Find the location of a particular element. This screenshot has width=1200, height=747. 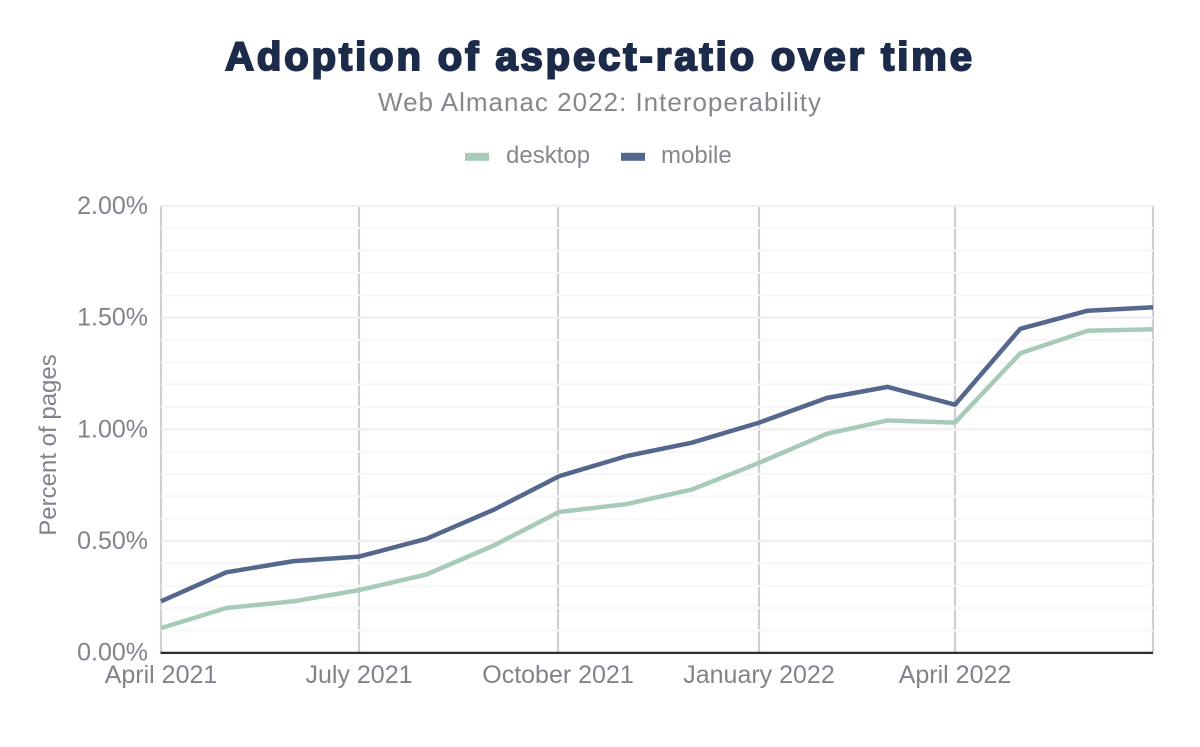

svg-text: April 2021 is located at coordinates (161, 675).